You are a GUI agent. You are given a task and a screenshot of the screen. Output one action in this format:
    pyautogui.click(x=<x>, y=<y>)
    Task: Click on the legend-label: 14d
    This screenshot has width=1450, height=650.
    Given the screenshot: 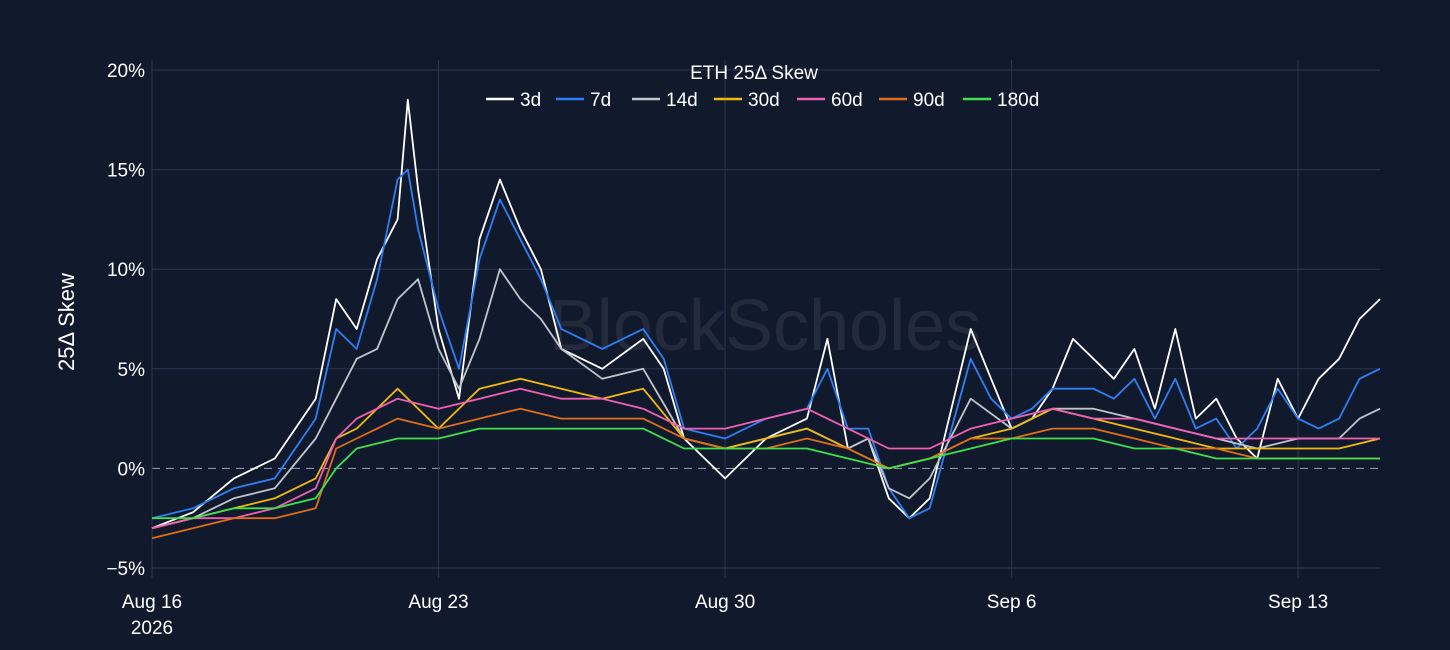 What is the action you would take?
    pyautogui.click(x=682, y=100)
    